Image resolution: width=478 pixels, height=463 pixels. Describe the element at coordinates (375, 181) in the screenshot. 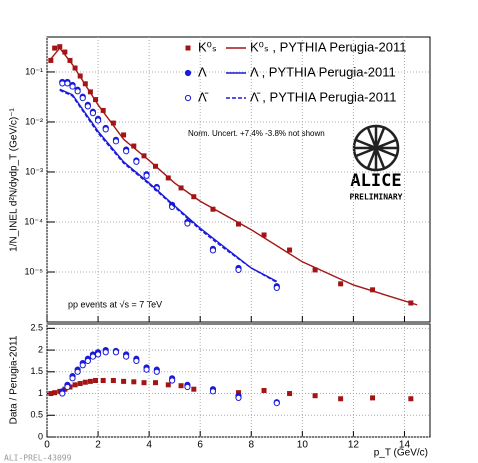

I see `alice-label: ALICE` at that location.